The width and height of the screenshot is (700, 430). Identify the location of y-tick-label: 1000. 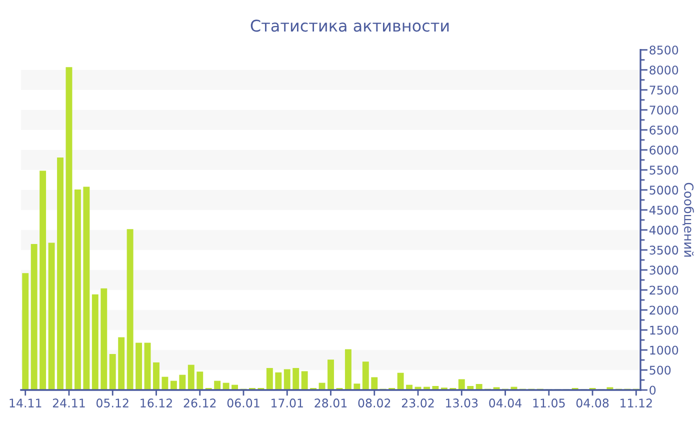
(664, 350).